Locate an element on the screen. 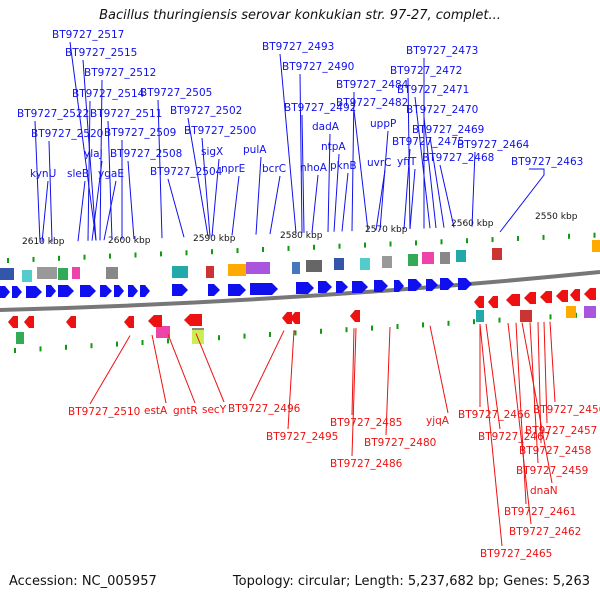  forward-gene-label: BT9727_2509 is located at coordinates (140, 133).